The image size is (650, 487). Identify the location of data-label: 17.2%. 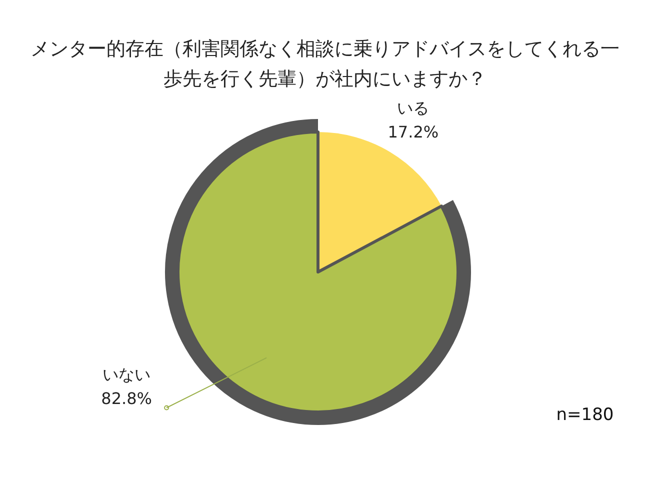
(413, 132).